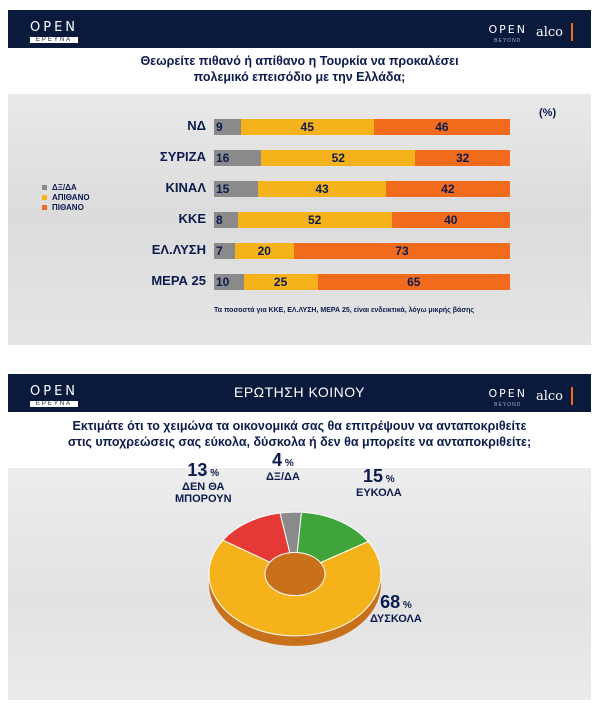 The height and width of the screenshot is (707, 600). I want to click on donut-value: 13, so click(197, 470).